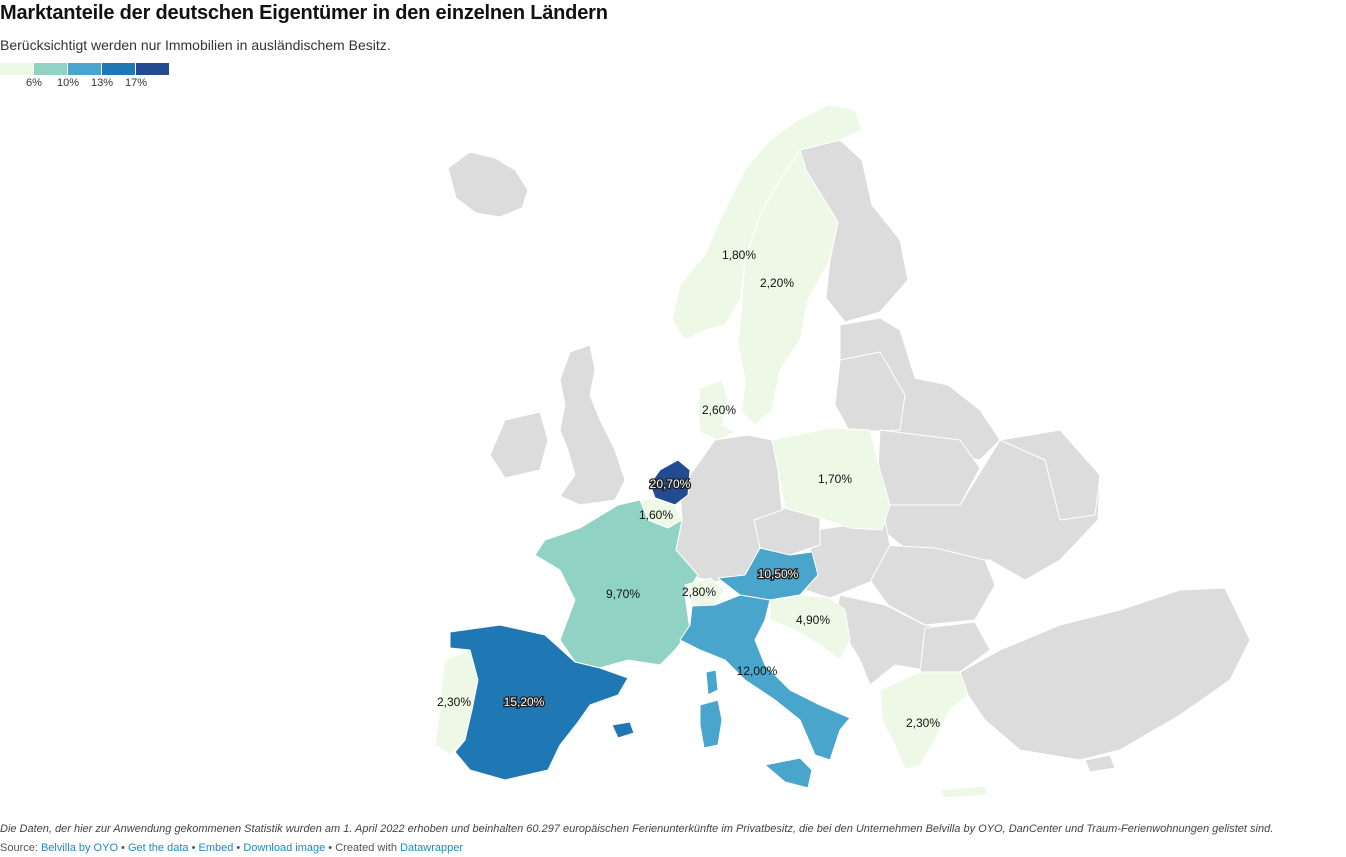 The height and width of the screenshot is (857, 1346). What do you see at coordinates (788, 773) in the screenshot?
I see `country-sicily` at bounding box center [788, 773].